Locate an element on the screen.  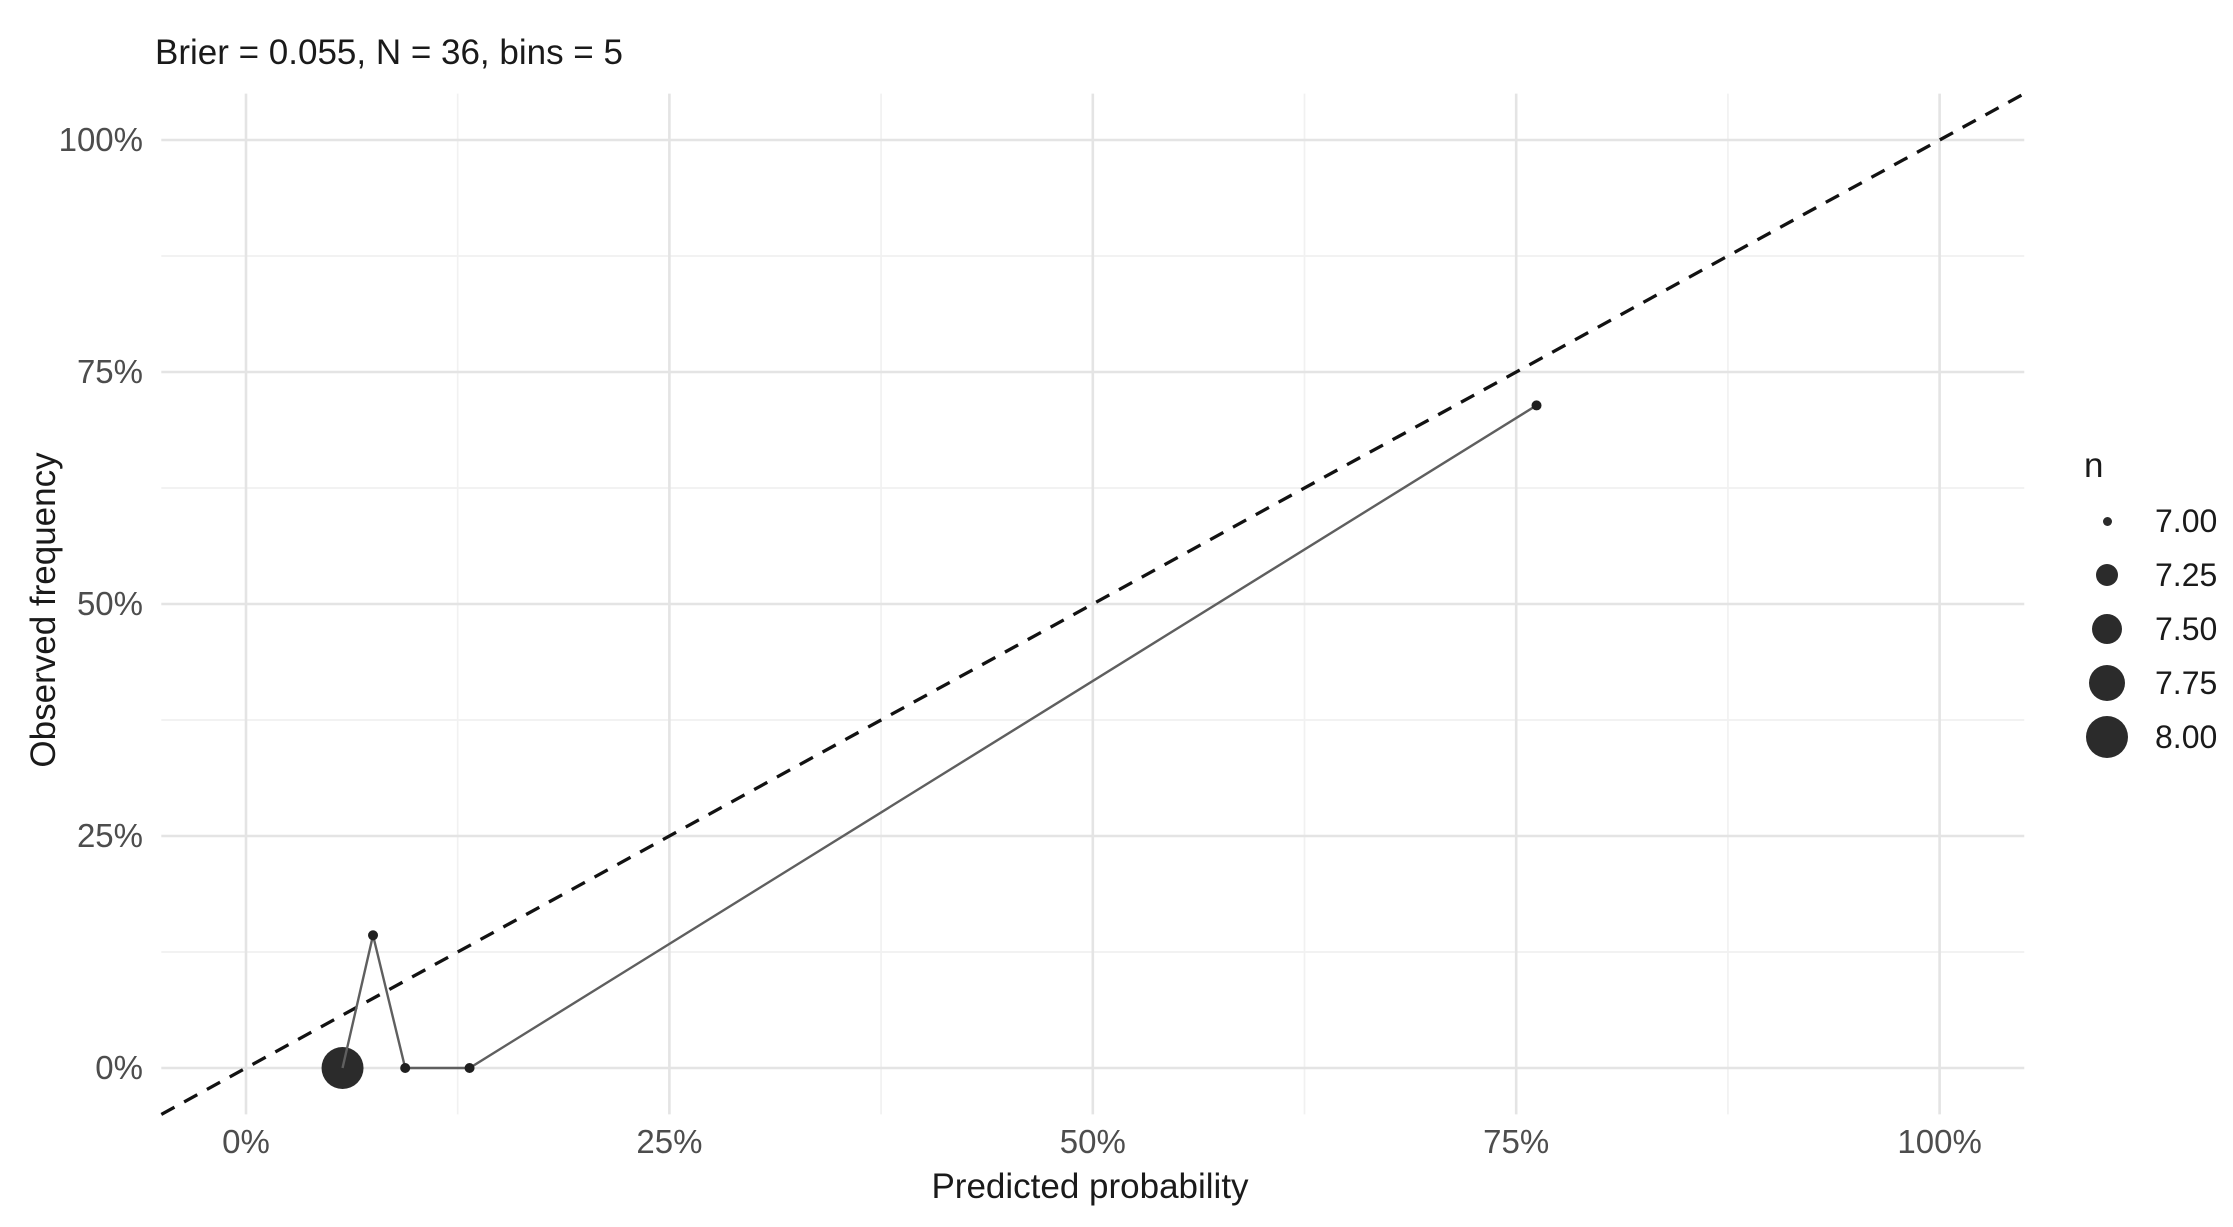
x-tick-label: 100% is located at coordinates (1939, 1141).